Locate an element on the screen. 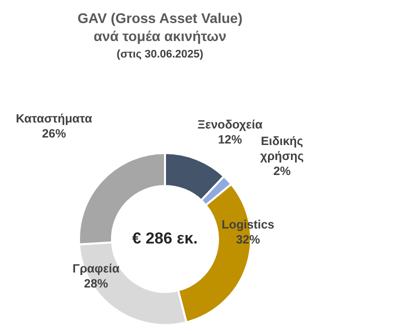 This screenshot has height=334, width=398. slice-label: Ξενοδοχεία is located at coordinates (231, 125).